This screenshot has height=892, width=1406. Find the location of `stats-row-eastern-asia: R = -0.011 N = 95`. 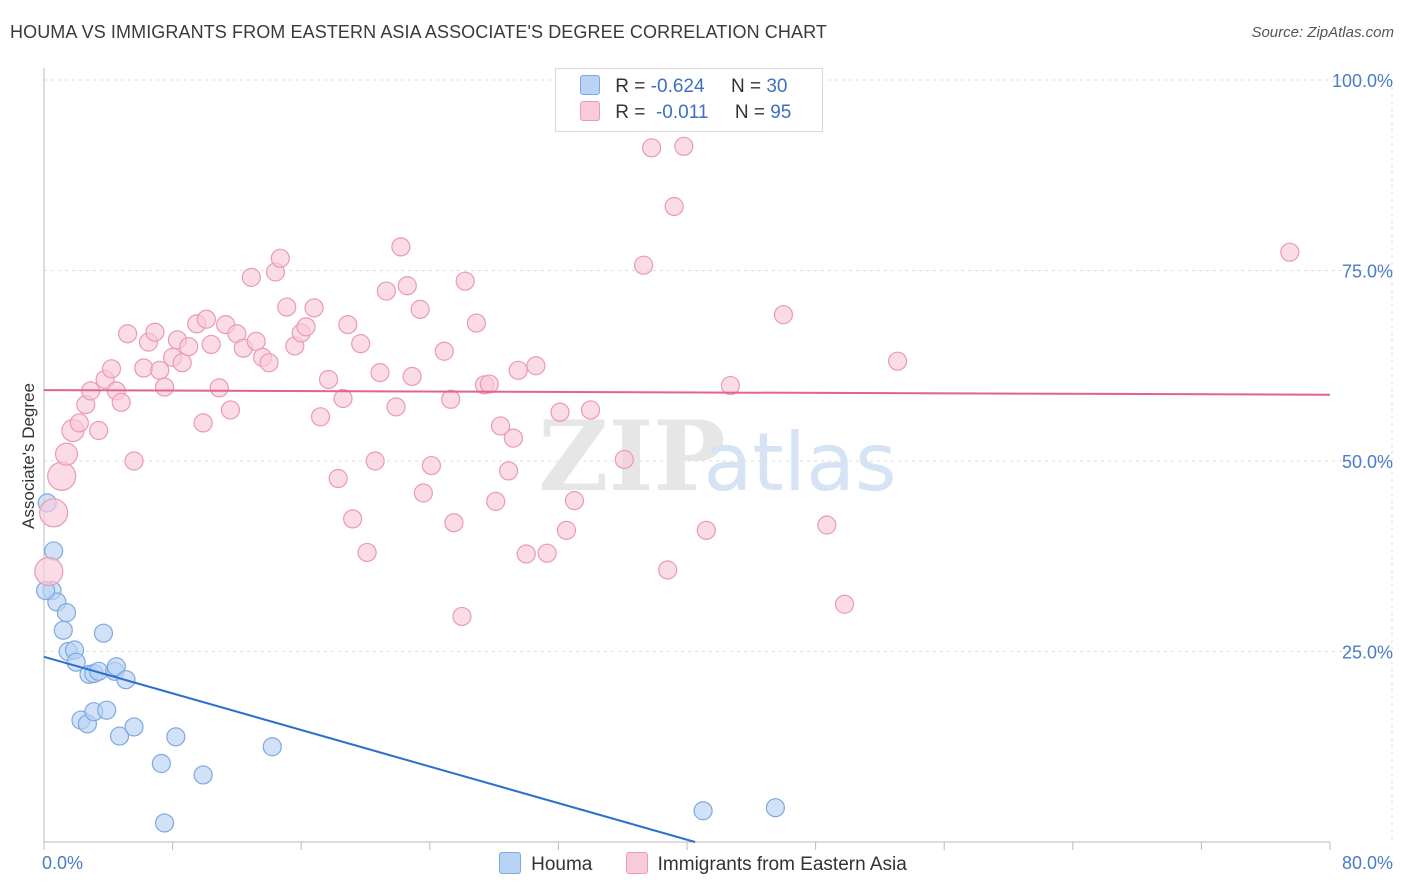

stats-row-eastern-asia: R = -0.011 N = 95 is located at coordinates (685, 114).